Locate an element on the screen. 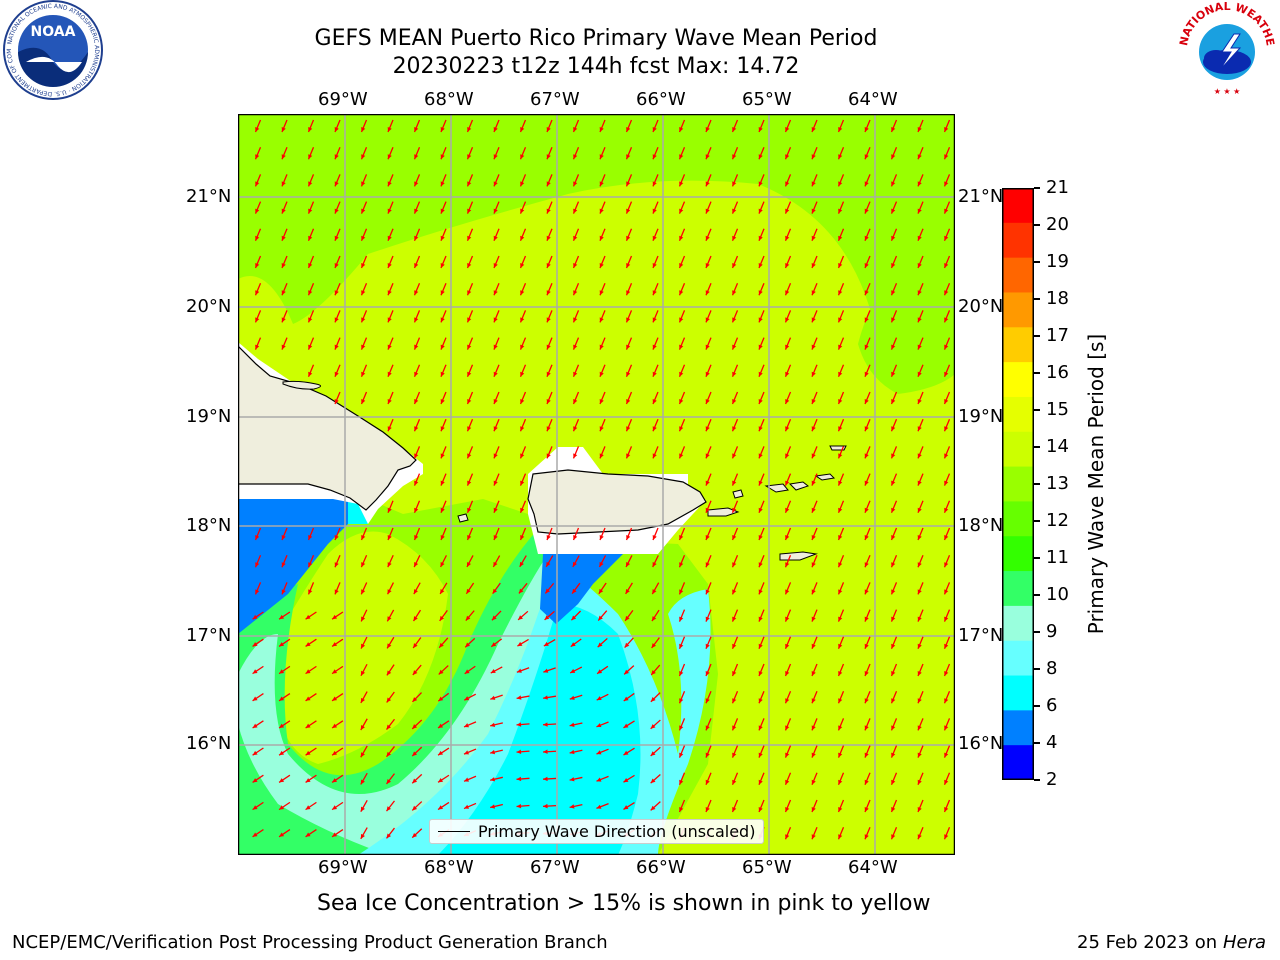 This screenshot has height=960, width=1280. lon-label-bottom: 65°W is located at coordinates (767, 867).